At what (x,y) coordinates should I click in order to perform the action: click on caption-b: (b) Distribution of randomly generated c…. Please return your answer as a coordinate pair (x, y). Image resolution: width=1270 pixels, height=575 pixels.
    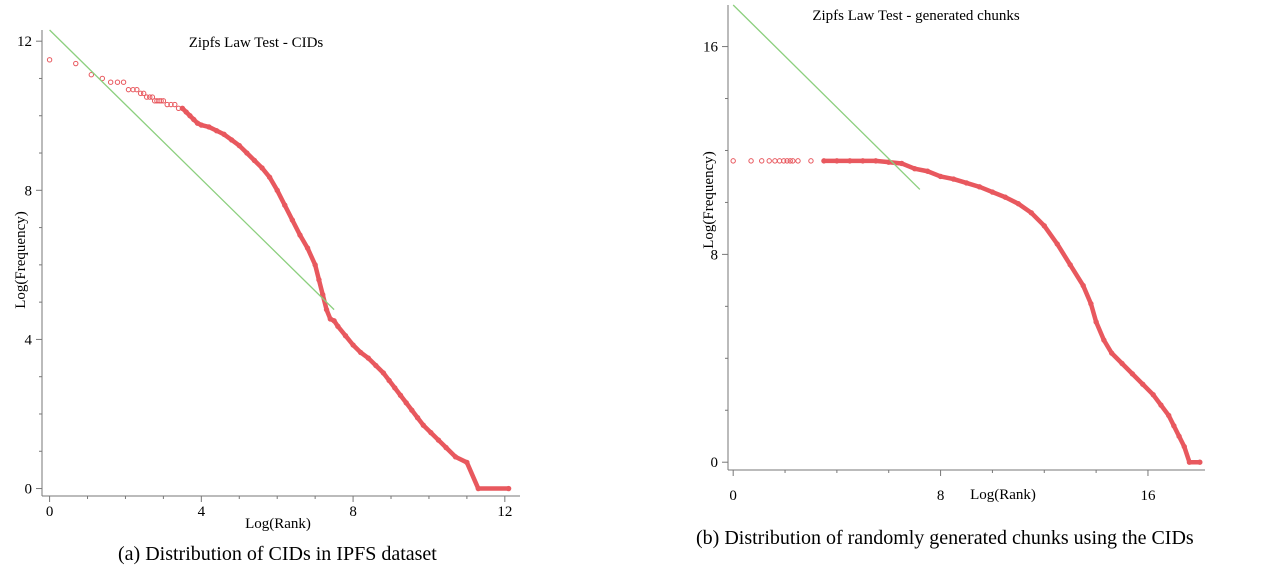
    Looking at the image, I should click on (945, 538).